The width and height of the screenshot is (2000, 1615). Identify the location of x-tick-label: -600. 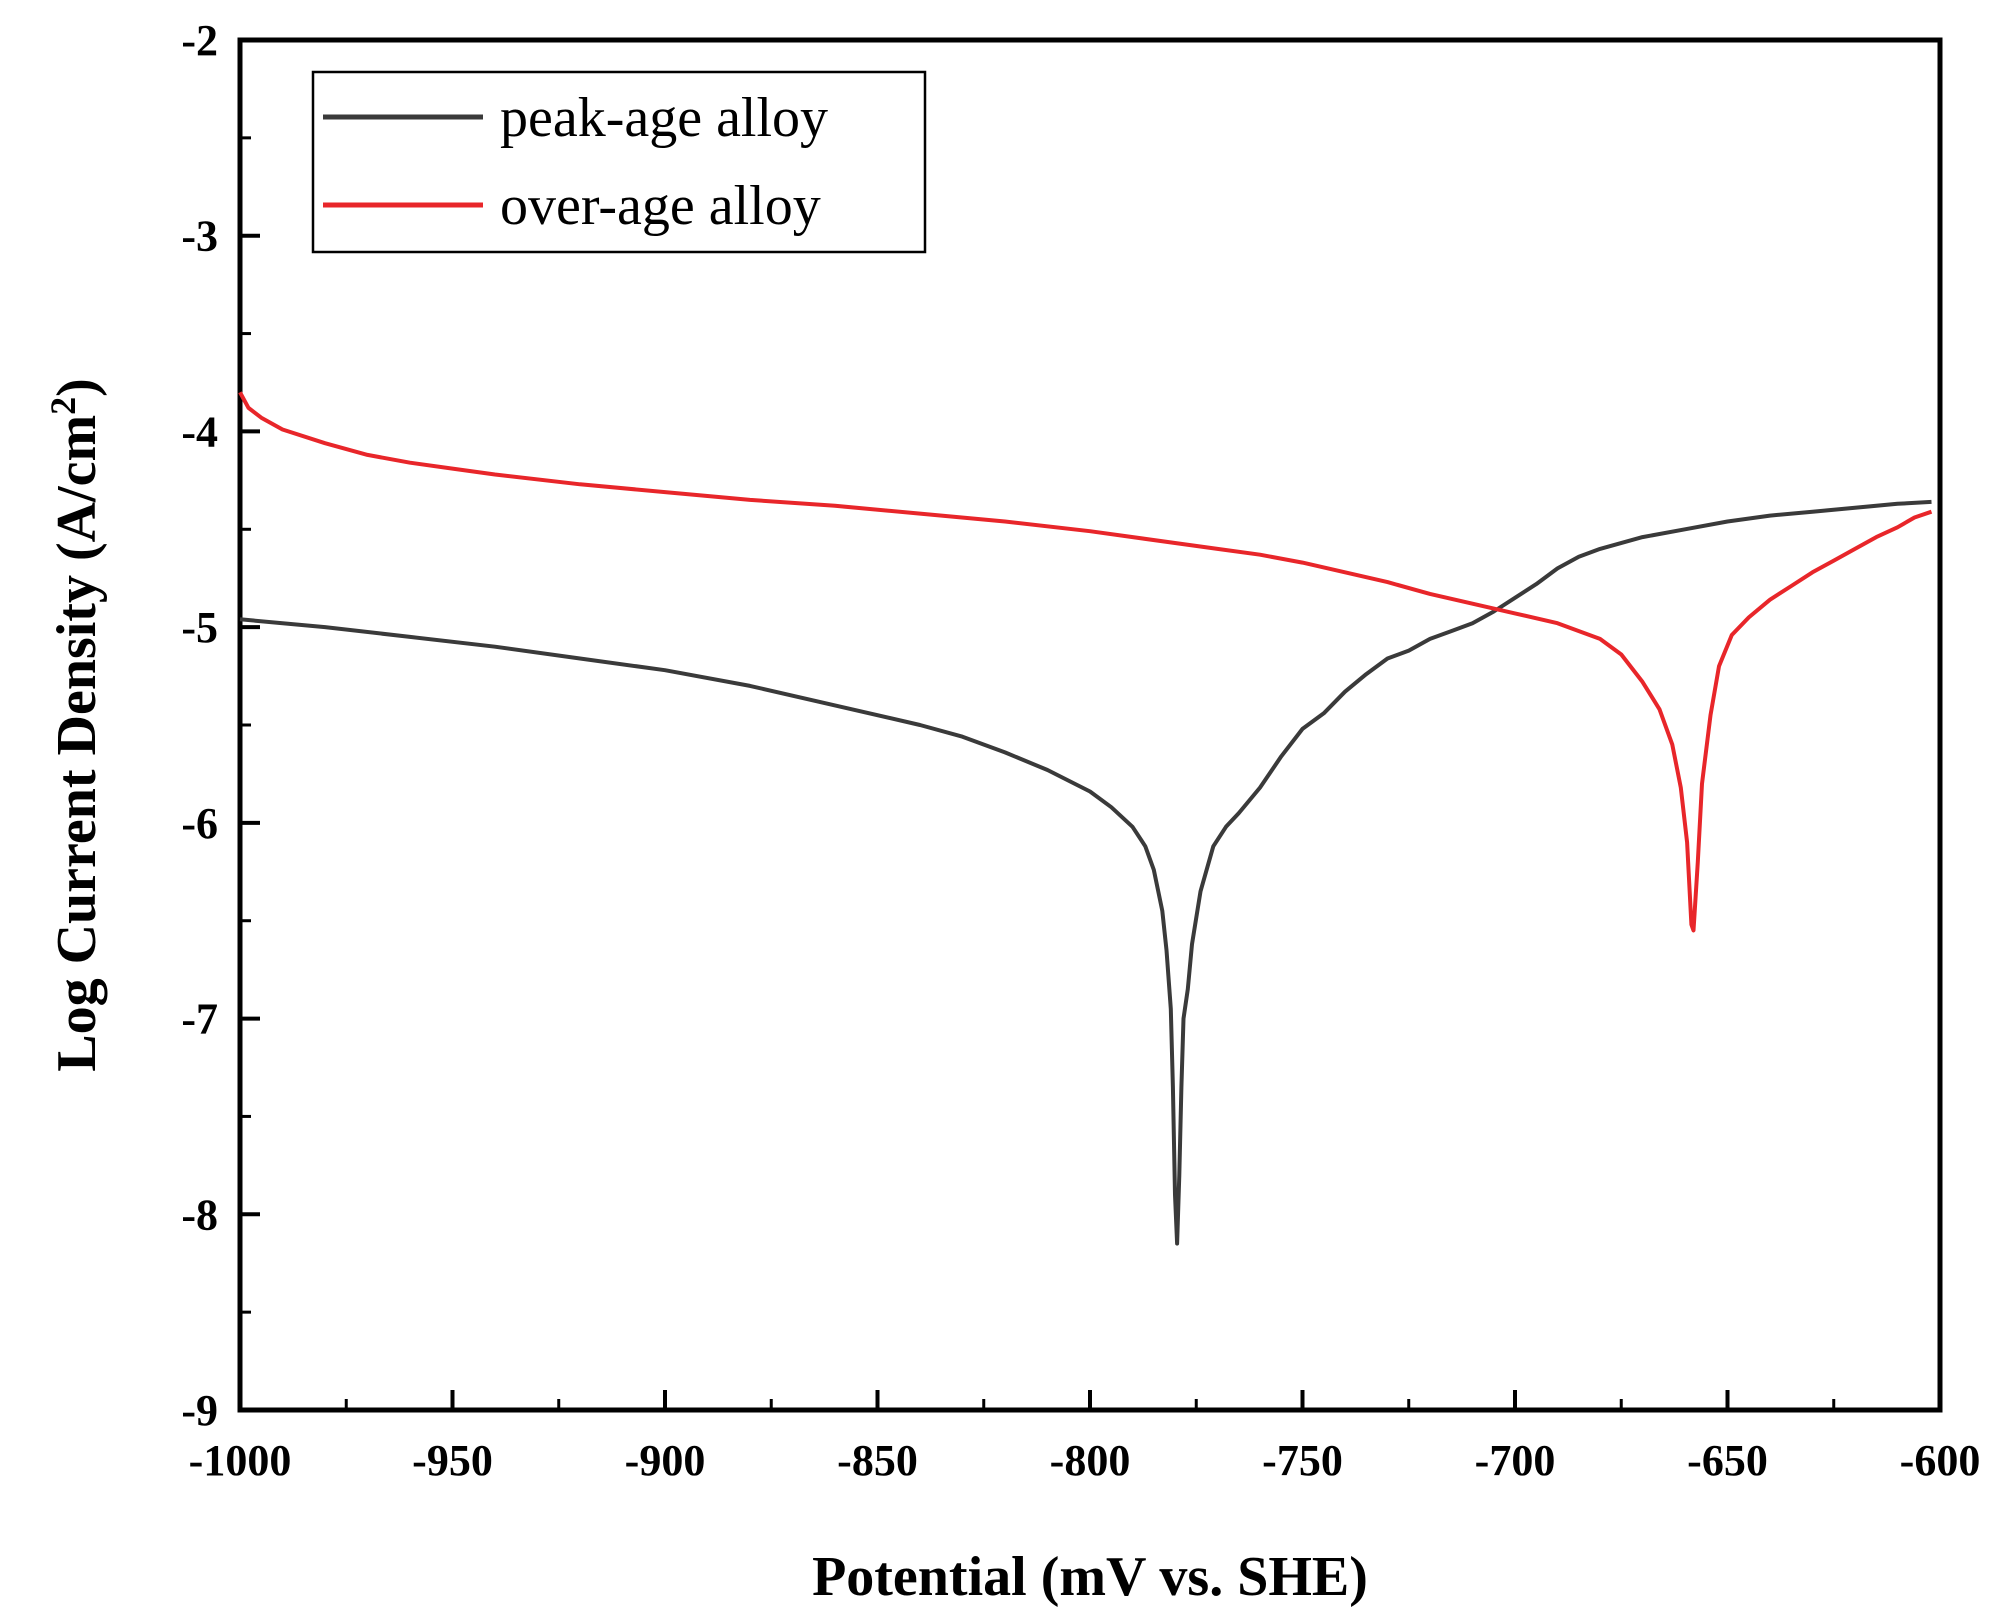
(1940, 1460).